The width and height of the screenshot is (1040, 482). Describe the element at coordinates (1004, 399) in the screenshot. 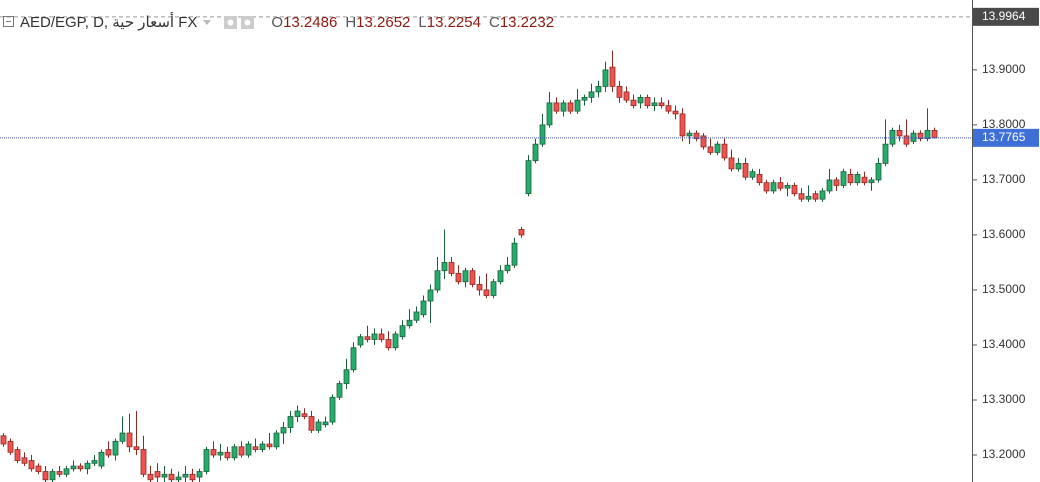

I see `y-tick-label: 13.3000` at that location.